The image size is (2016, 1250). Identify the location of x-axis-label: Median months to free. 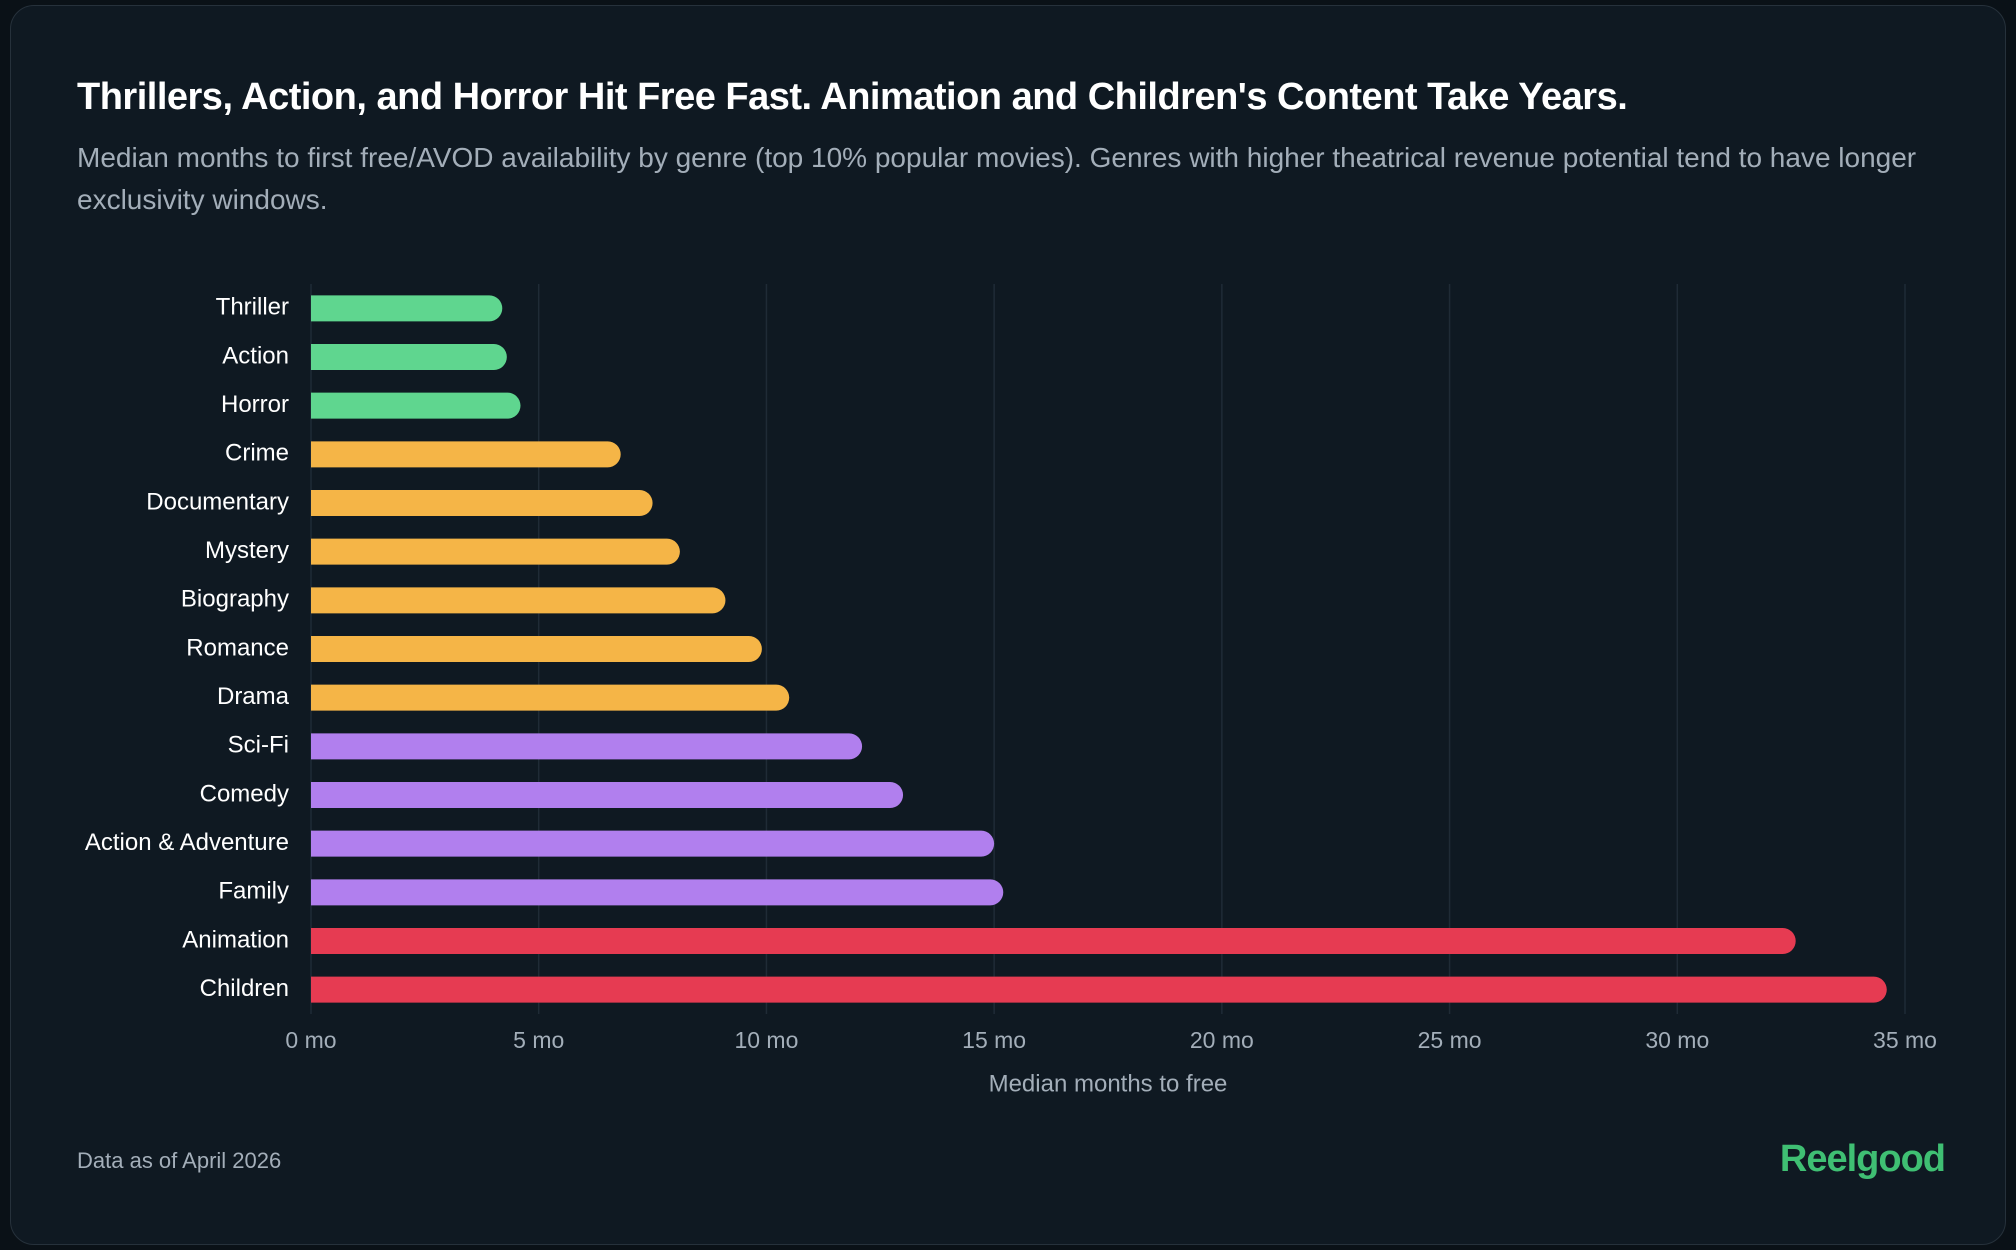
(1108, 1083).